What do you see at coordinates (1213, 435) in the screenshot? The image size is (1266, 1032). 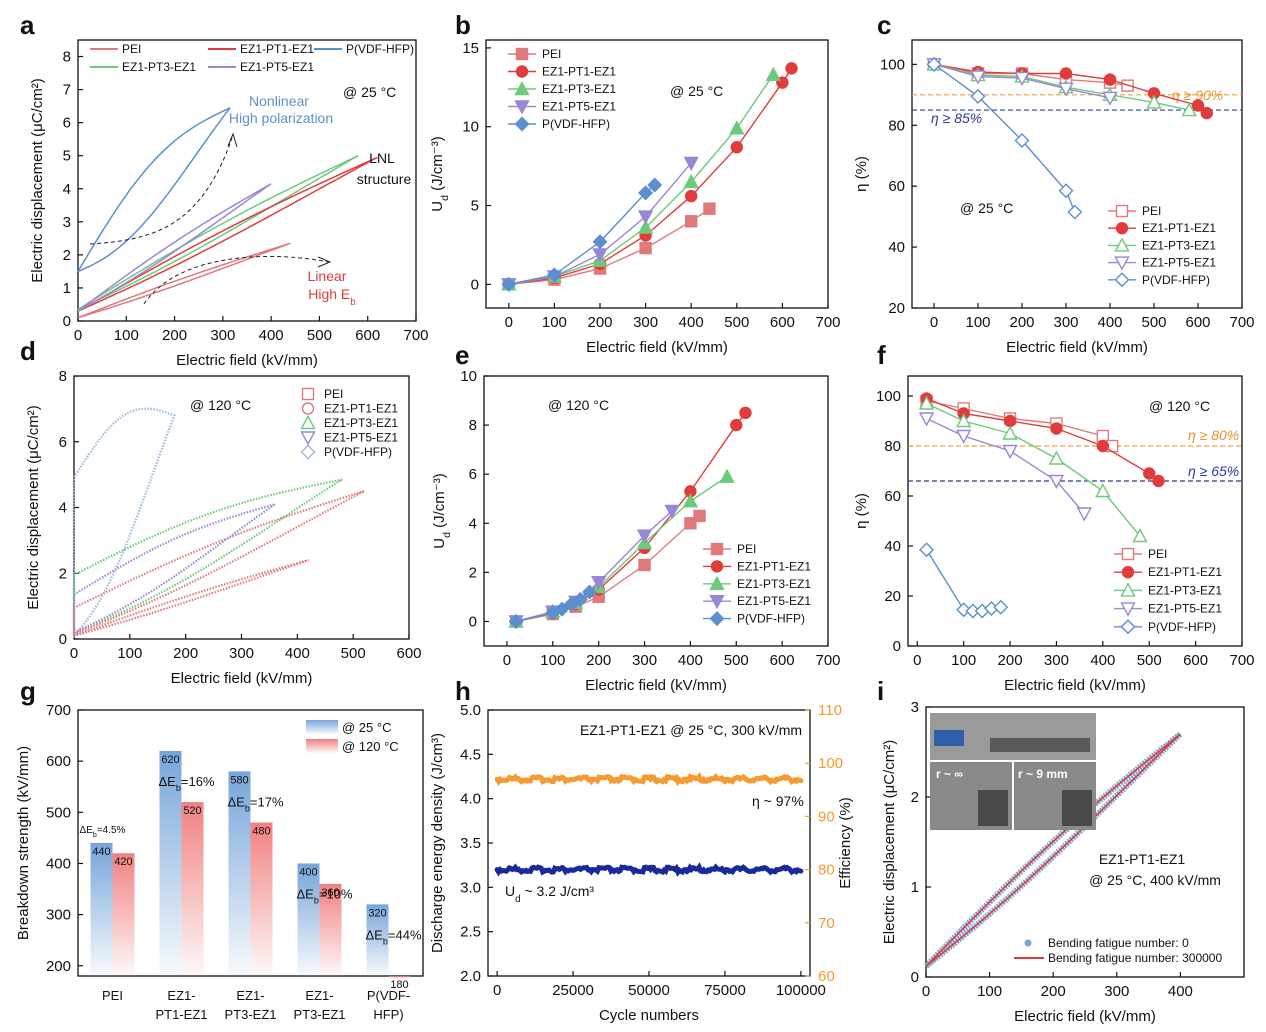 I see `panel-f-ref-label-80: η ≥ 80%` at bounding box center [1213, 435].